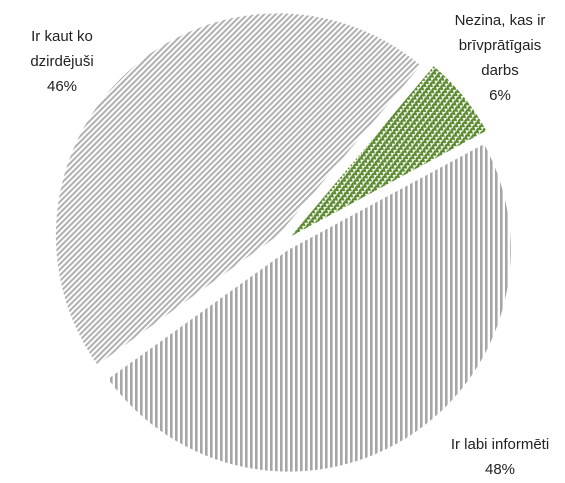  What do you see at coordinates (500, 45) in the screenshot?
I see `category-label: Nezina, kas ir brīvprātīgais darbs` at bounding box center [500, 45].